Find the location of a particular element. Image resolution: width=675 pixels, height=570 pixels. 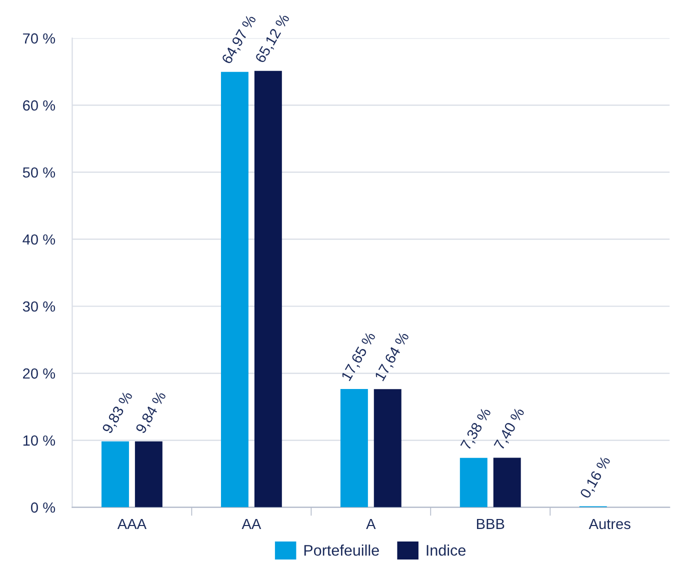

x-tick-label: BBB is located at coordinates (490, 523).